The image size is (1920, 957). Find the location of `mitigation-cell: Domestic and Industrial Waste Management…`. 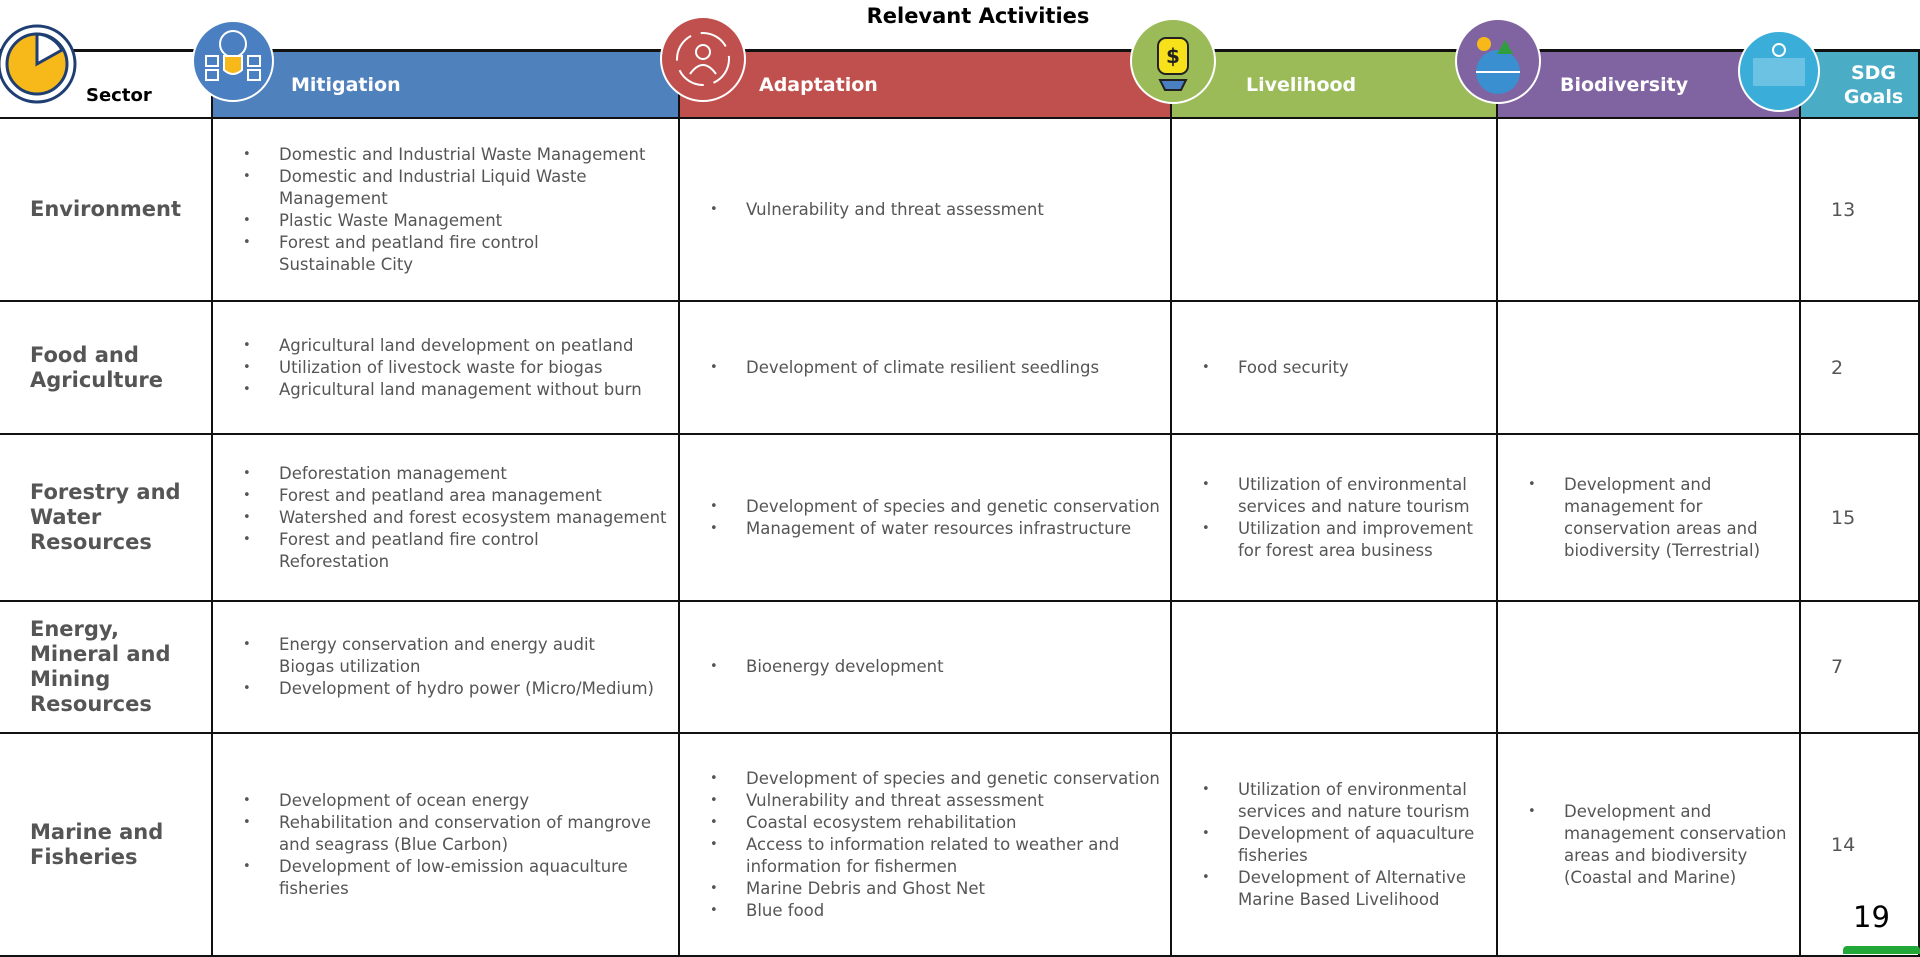

mitigation-cell: Domestic and Industrial Waste Management… is located at coordinates (446, 210).